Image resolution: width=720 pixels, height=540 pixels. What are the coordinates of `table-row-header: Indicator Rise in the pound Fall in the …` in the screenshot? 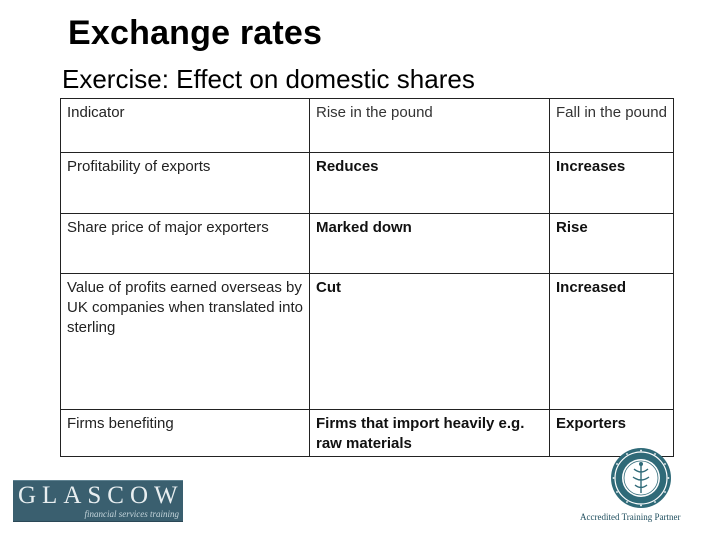 It's located at (367, 125).